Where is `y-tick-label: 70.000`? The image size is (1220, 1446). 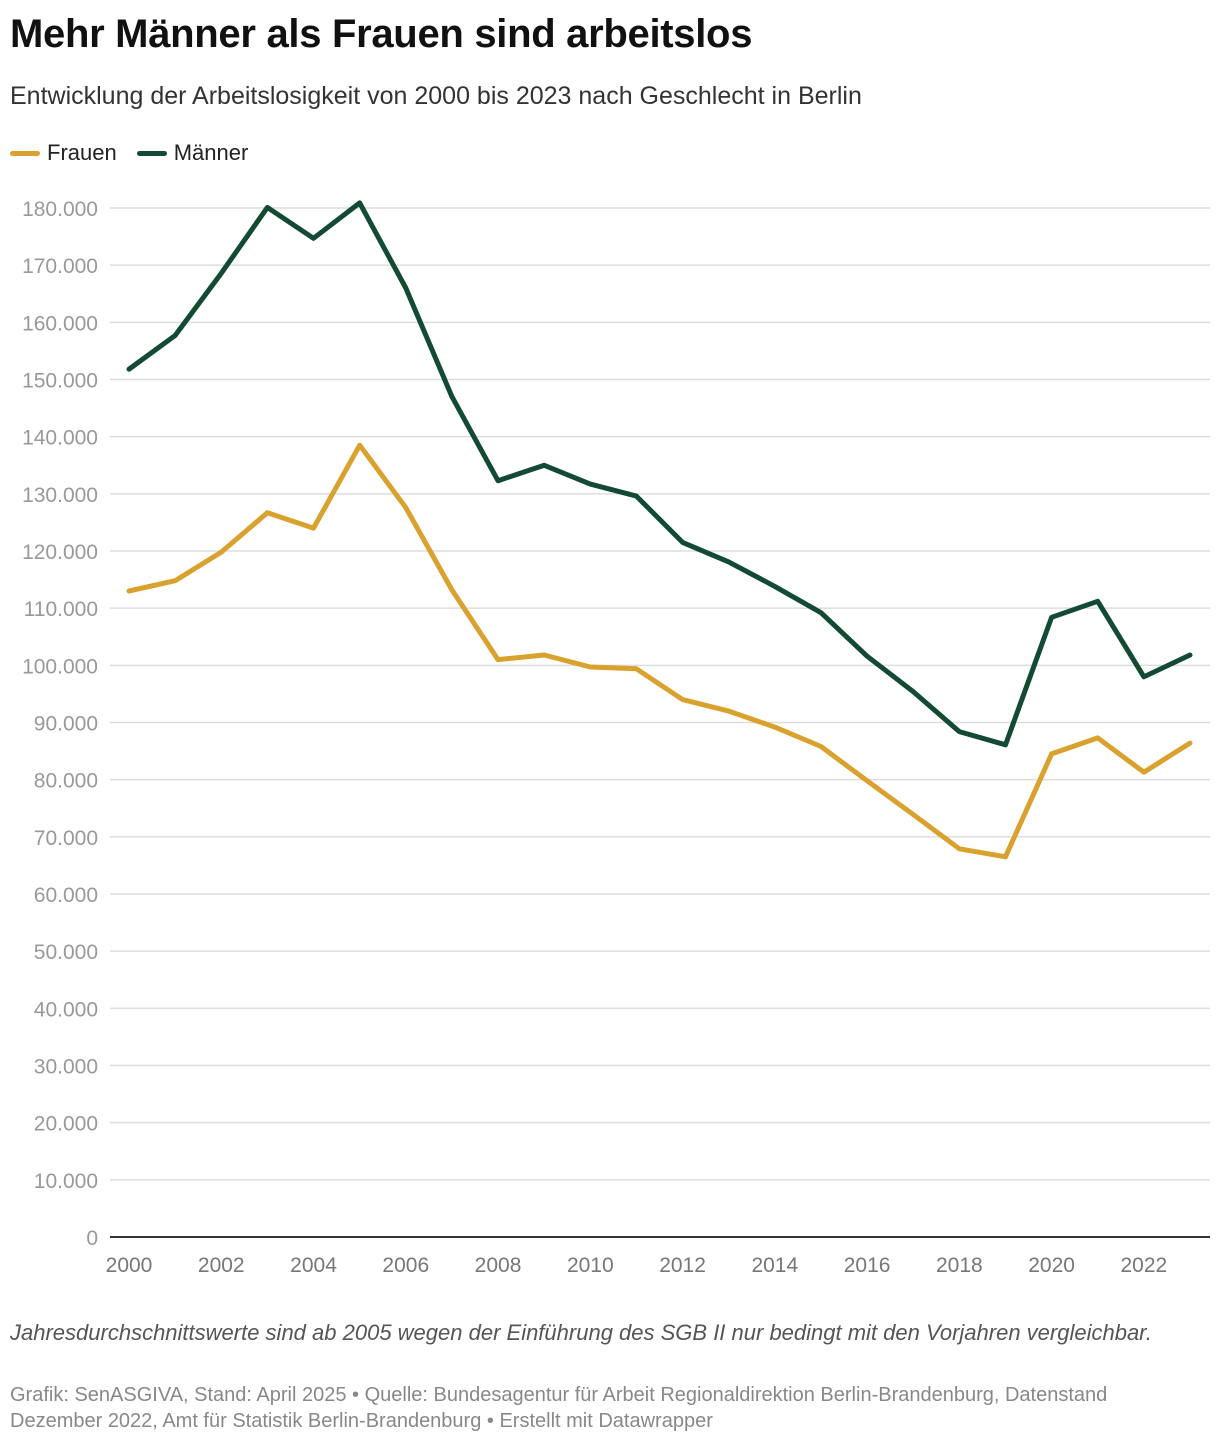 y-tick-label: 70.000 is located at coordinates (66, 838).